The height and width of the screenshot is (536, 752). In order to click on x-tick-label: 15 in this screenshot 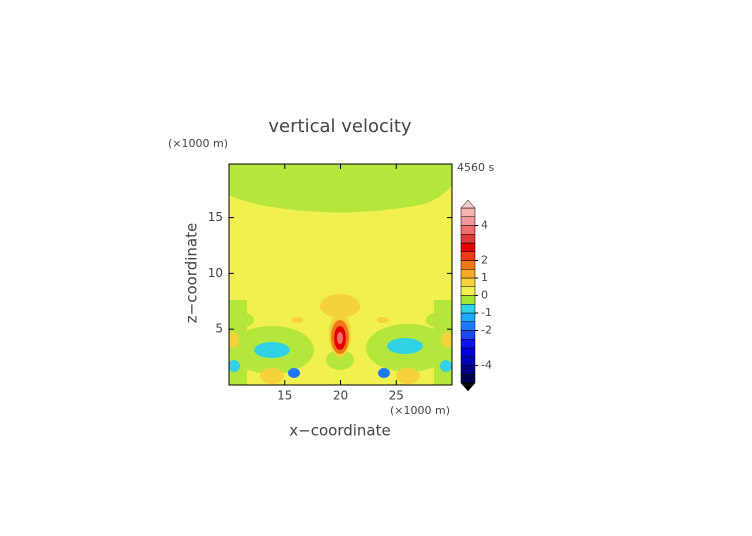, I will do `click(284, 396)`.